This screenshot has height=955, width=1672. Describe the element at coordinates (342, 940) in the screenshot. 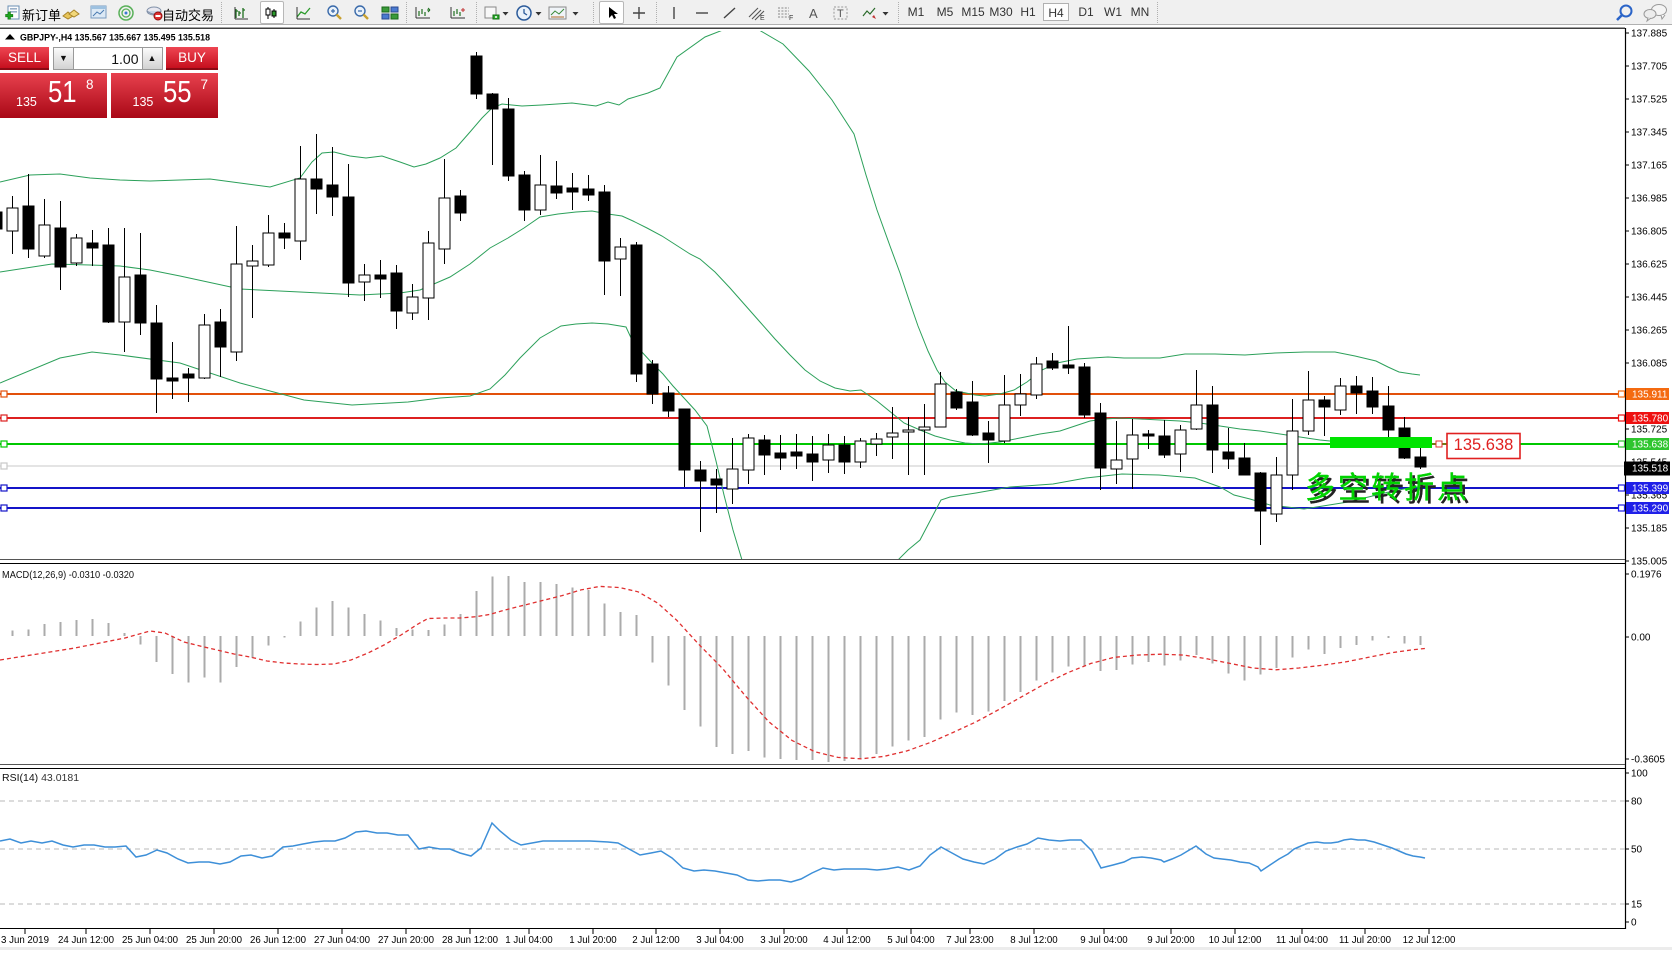

I see `svg-text: 27 Jun 04:00` at that location.